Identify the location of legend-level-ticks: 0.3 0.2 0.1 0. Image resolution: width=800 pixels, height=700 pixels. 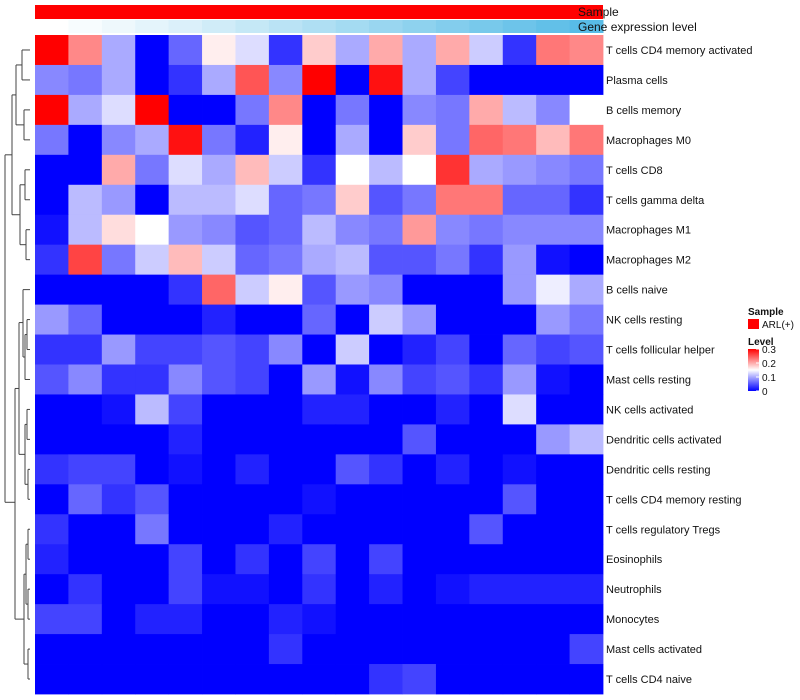
(766, 371).